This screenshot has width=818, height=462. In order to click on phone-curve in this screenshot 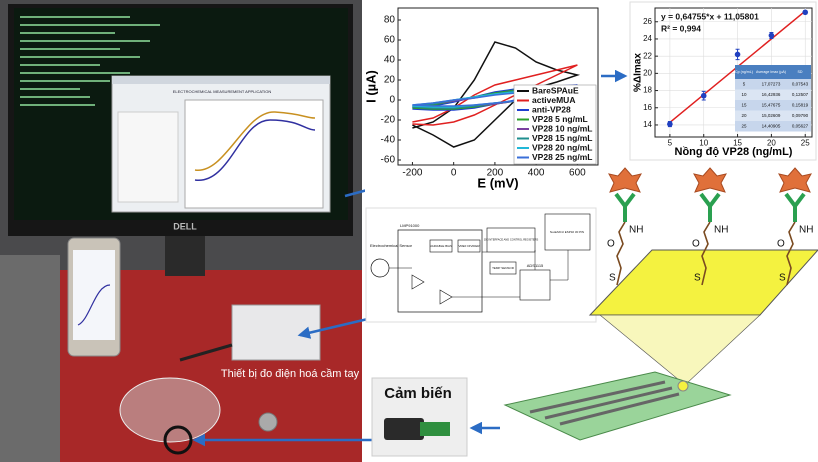, I will do `click(94, 305)`.